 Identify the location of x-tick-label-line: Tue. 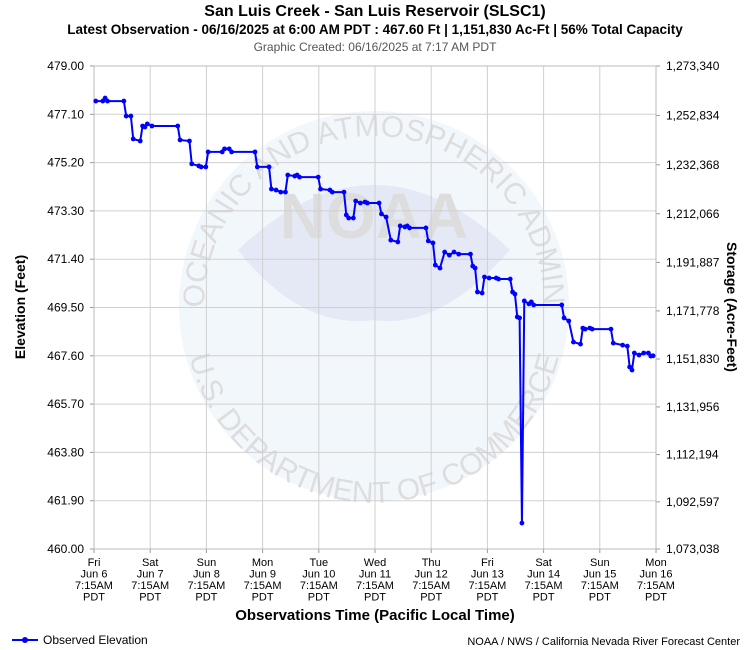
(319, 563).